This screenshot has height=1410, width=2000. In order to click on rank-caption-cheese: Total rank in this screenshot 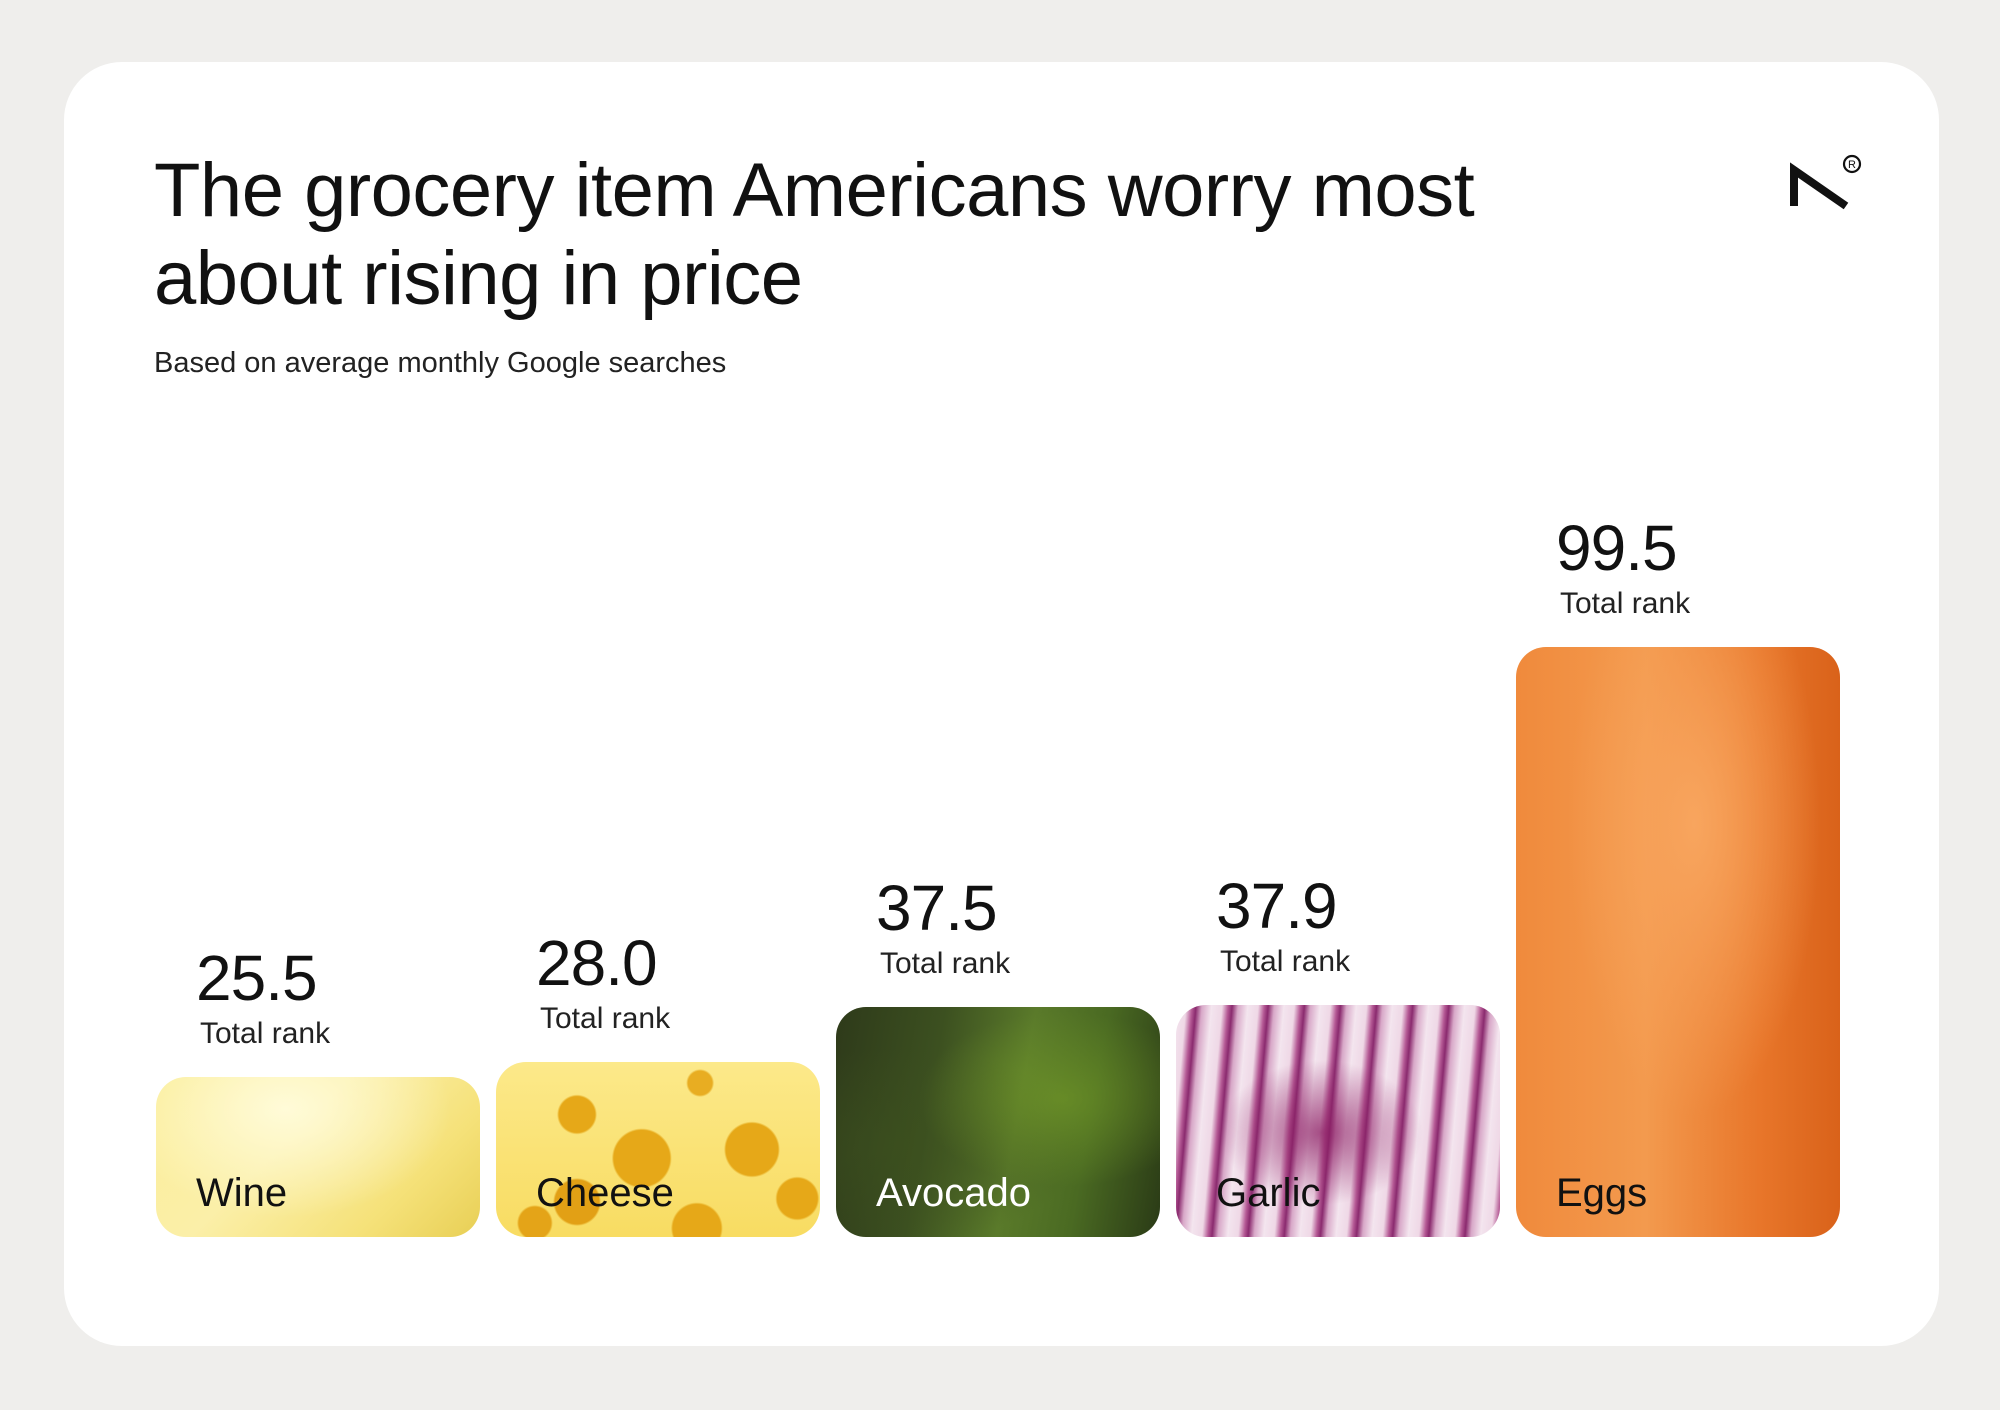, I will do `click(605, 1019)`.